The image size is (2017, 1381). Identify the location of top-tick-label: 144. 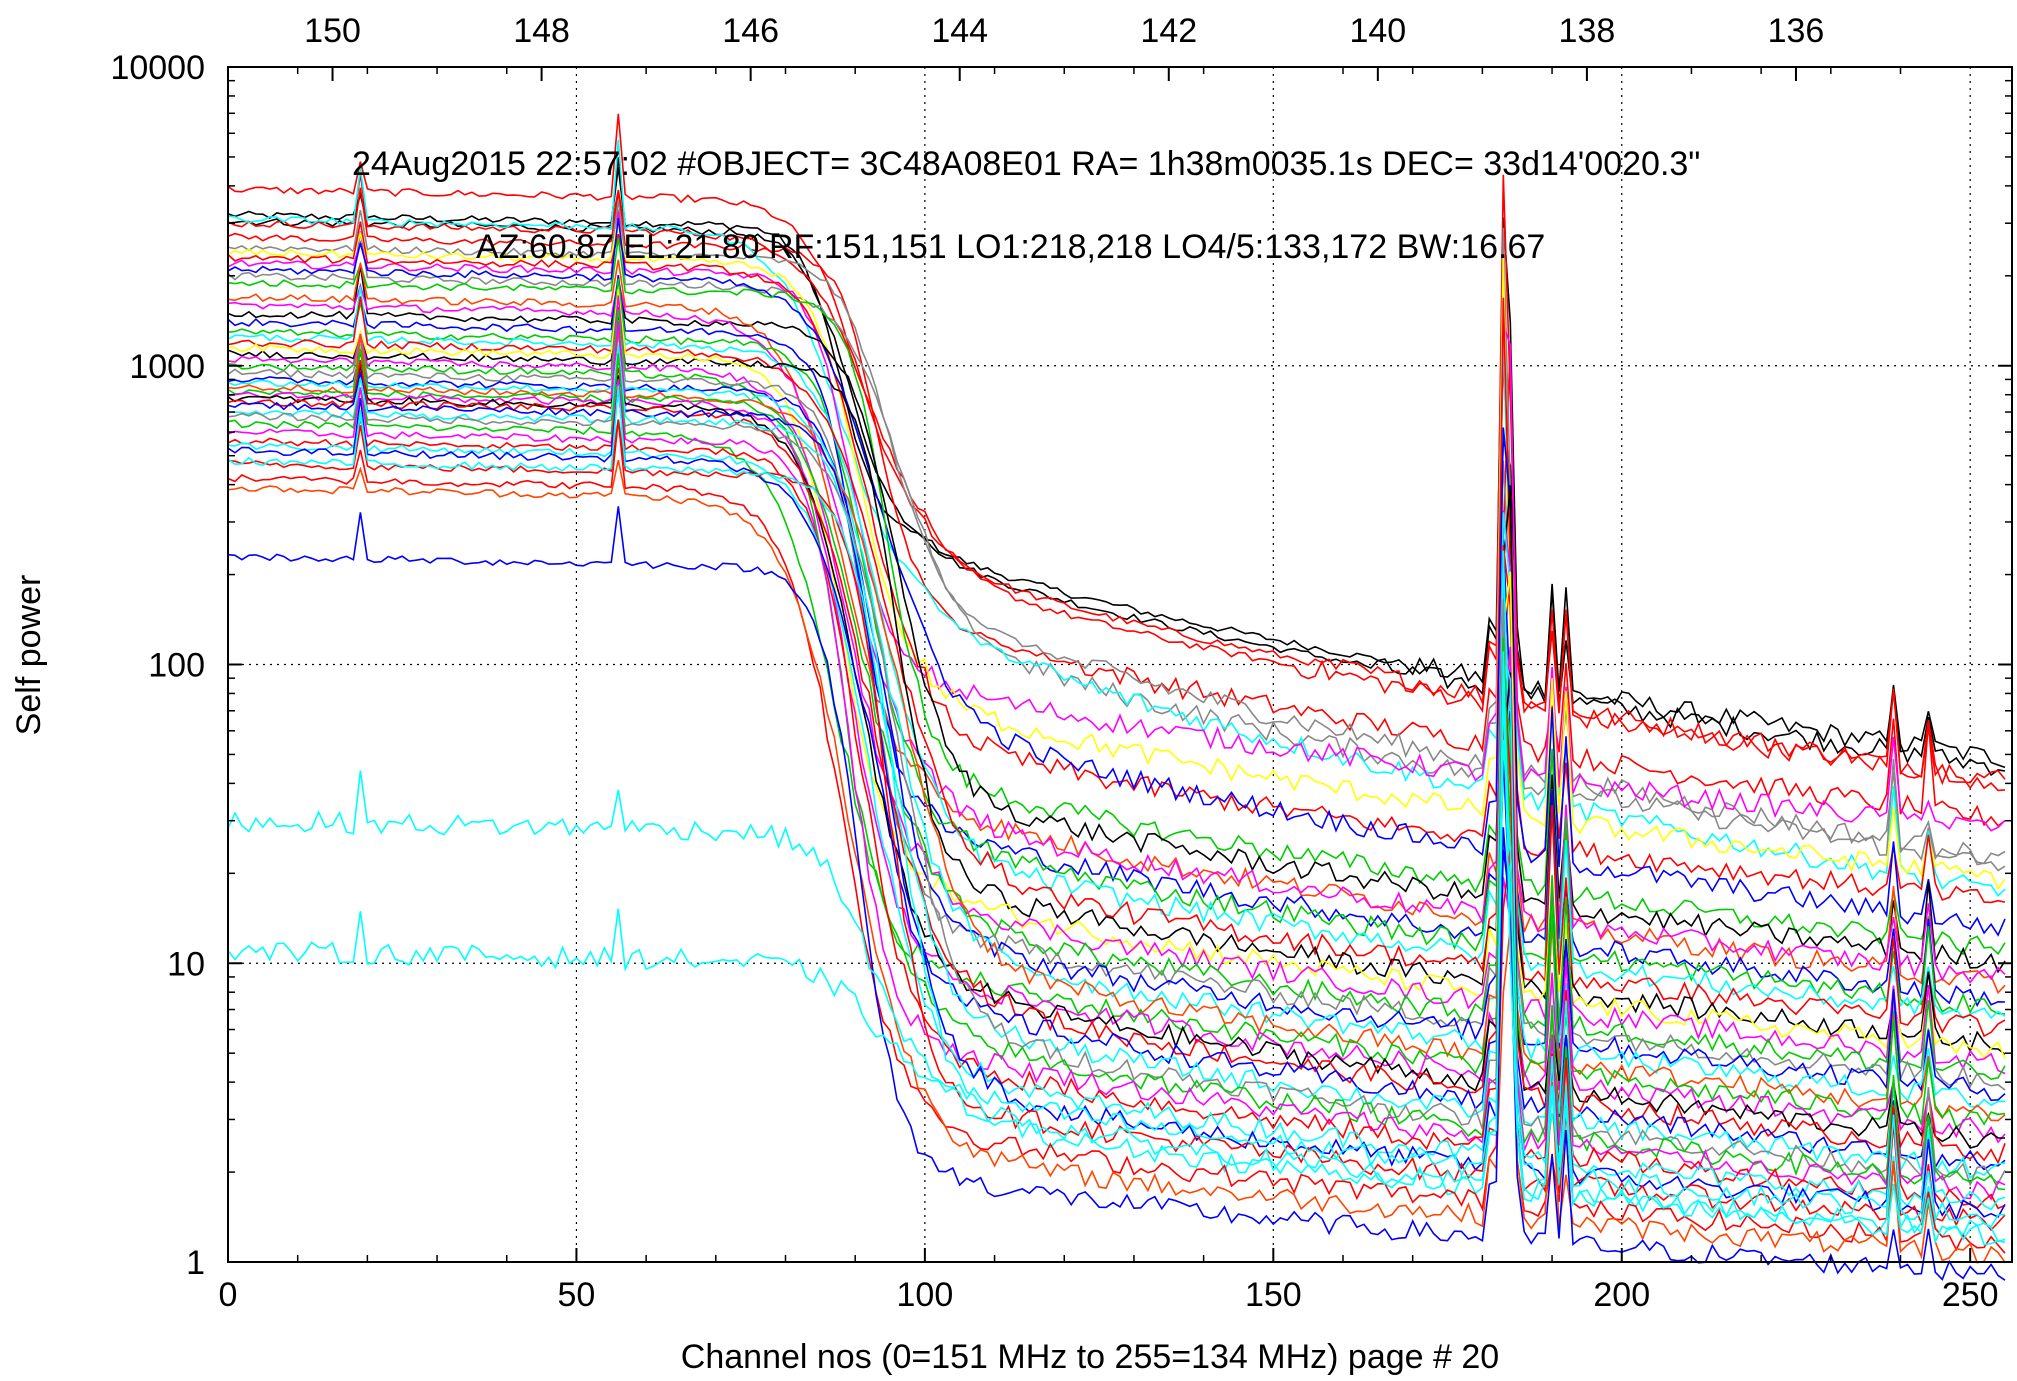
(959, 31).